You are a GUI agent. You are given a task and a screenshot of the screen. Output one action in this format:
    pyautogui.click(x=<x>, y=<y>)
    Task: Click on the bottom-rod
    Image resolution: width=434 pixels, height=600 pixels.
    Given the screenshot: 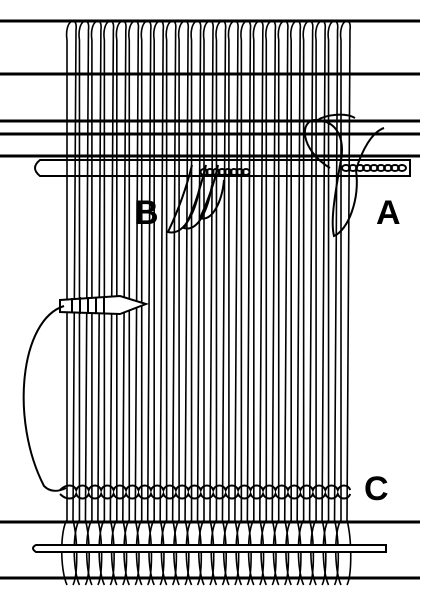 What is the action you would take?
    pyautogui.click(x=209, y=548)
    